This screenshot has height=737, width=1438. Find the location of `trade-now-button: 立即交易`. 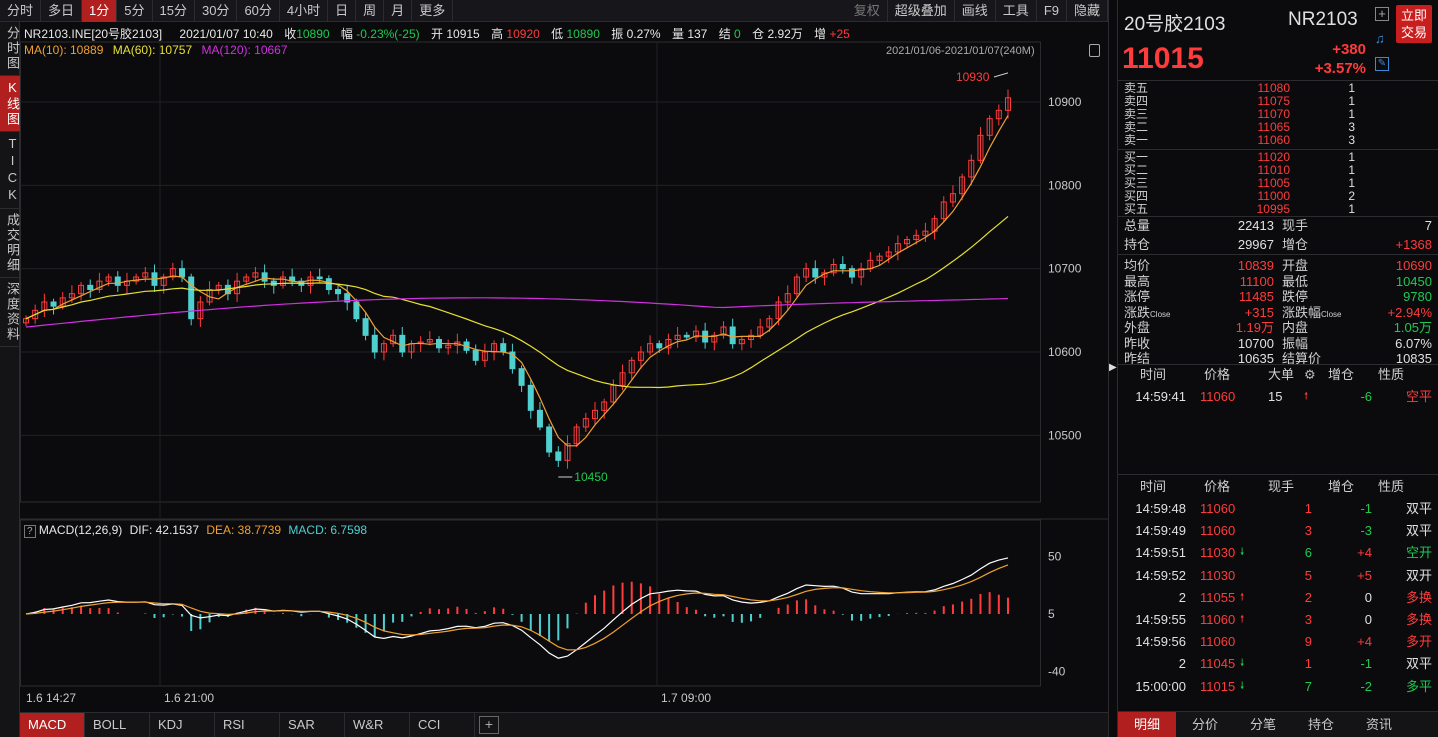

trade-now-button: 立即交易 is located at coordinates (1414, 24).